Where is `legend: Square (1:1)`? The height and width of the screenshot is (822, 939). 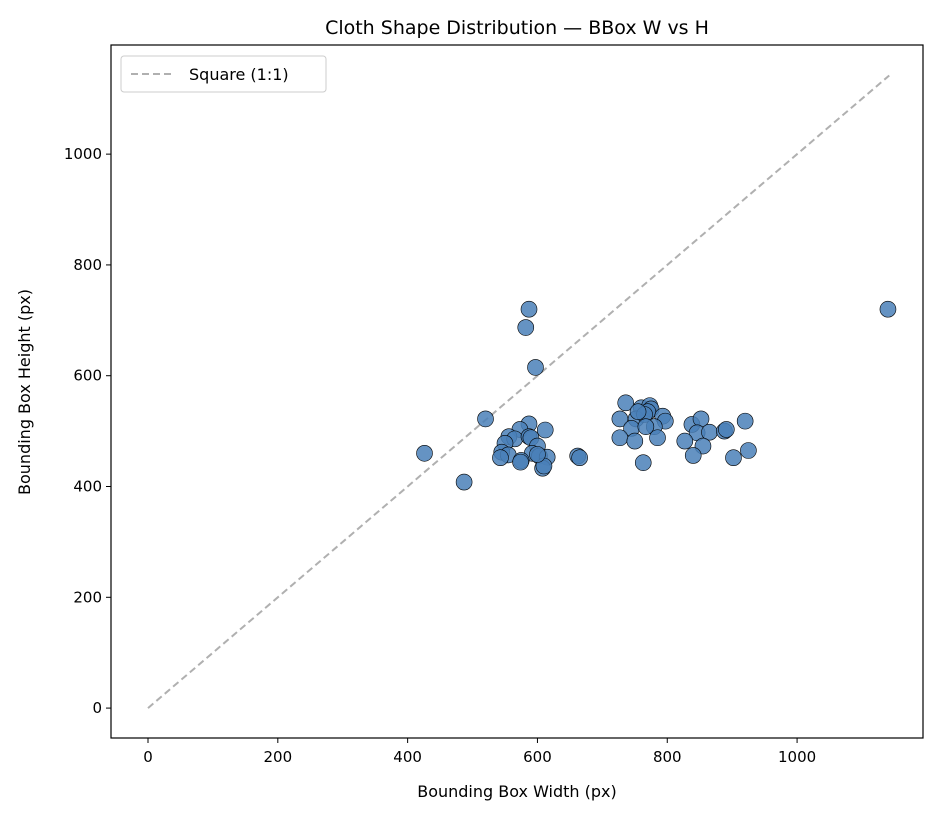 legend: Square (1:1) is located at coordinates (223, 74).